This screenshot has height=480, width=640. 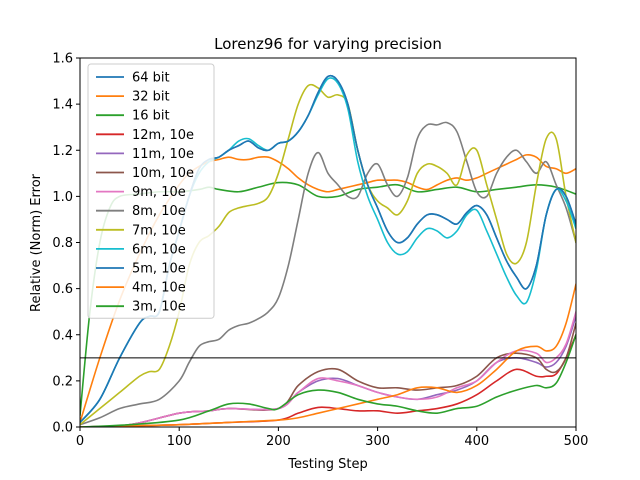 What do you see at coordinates (151, 78) in the screenshot?
I see `legend-label-0: 64 bit` at bounding box center [151, 78].